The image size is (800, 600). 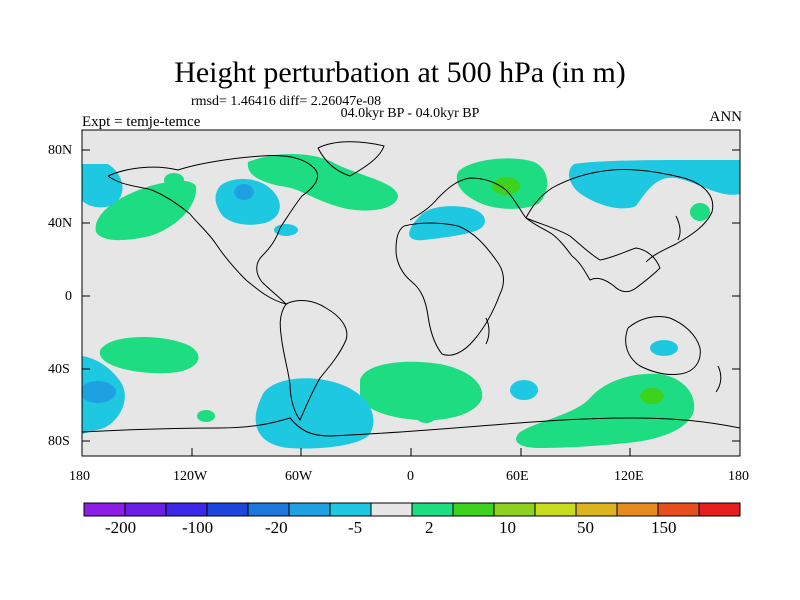 I want to click on negative-south-indian-small, so click(x=524, y=390).